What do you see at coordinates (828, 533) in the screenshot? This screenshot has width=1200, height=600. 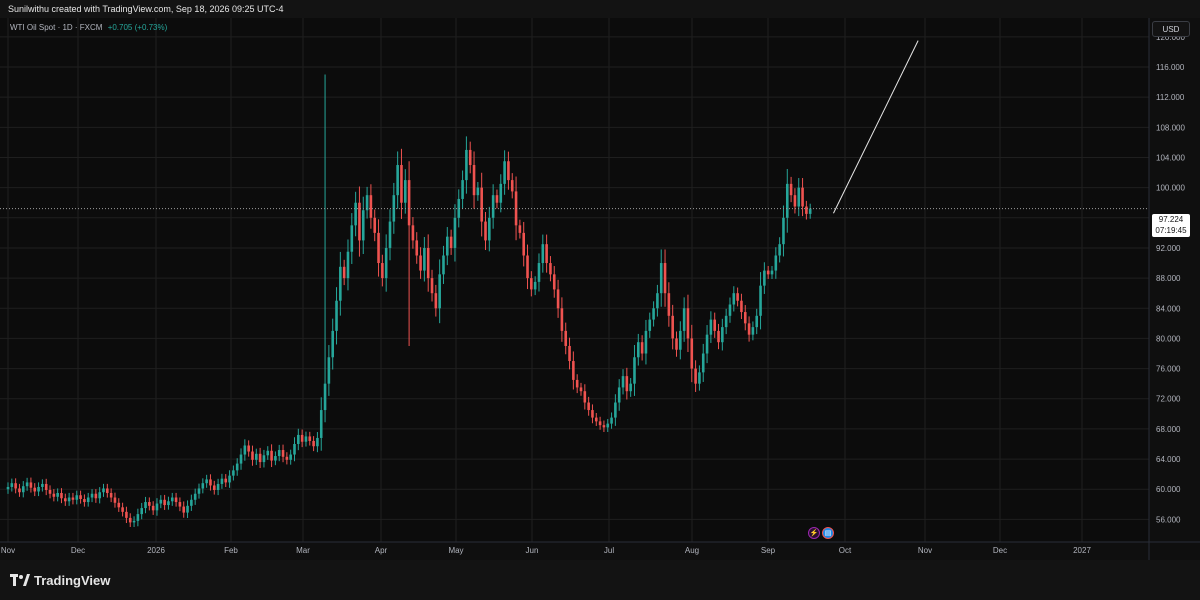 I see `us-flag-icon: ▤` at bounding box center [828, 533].